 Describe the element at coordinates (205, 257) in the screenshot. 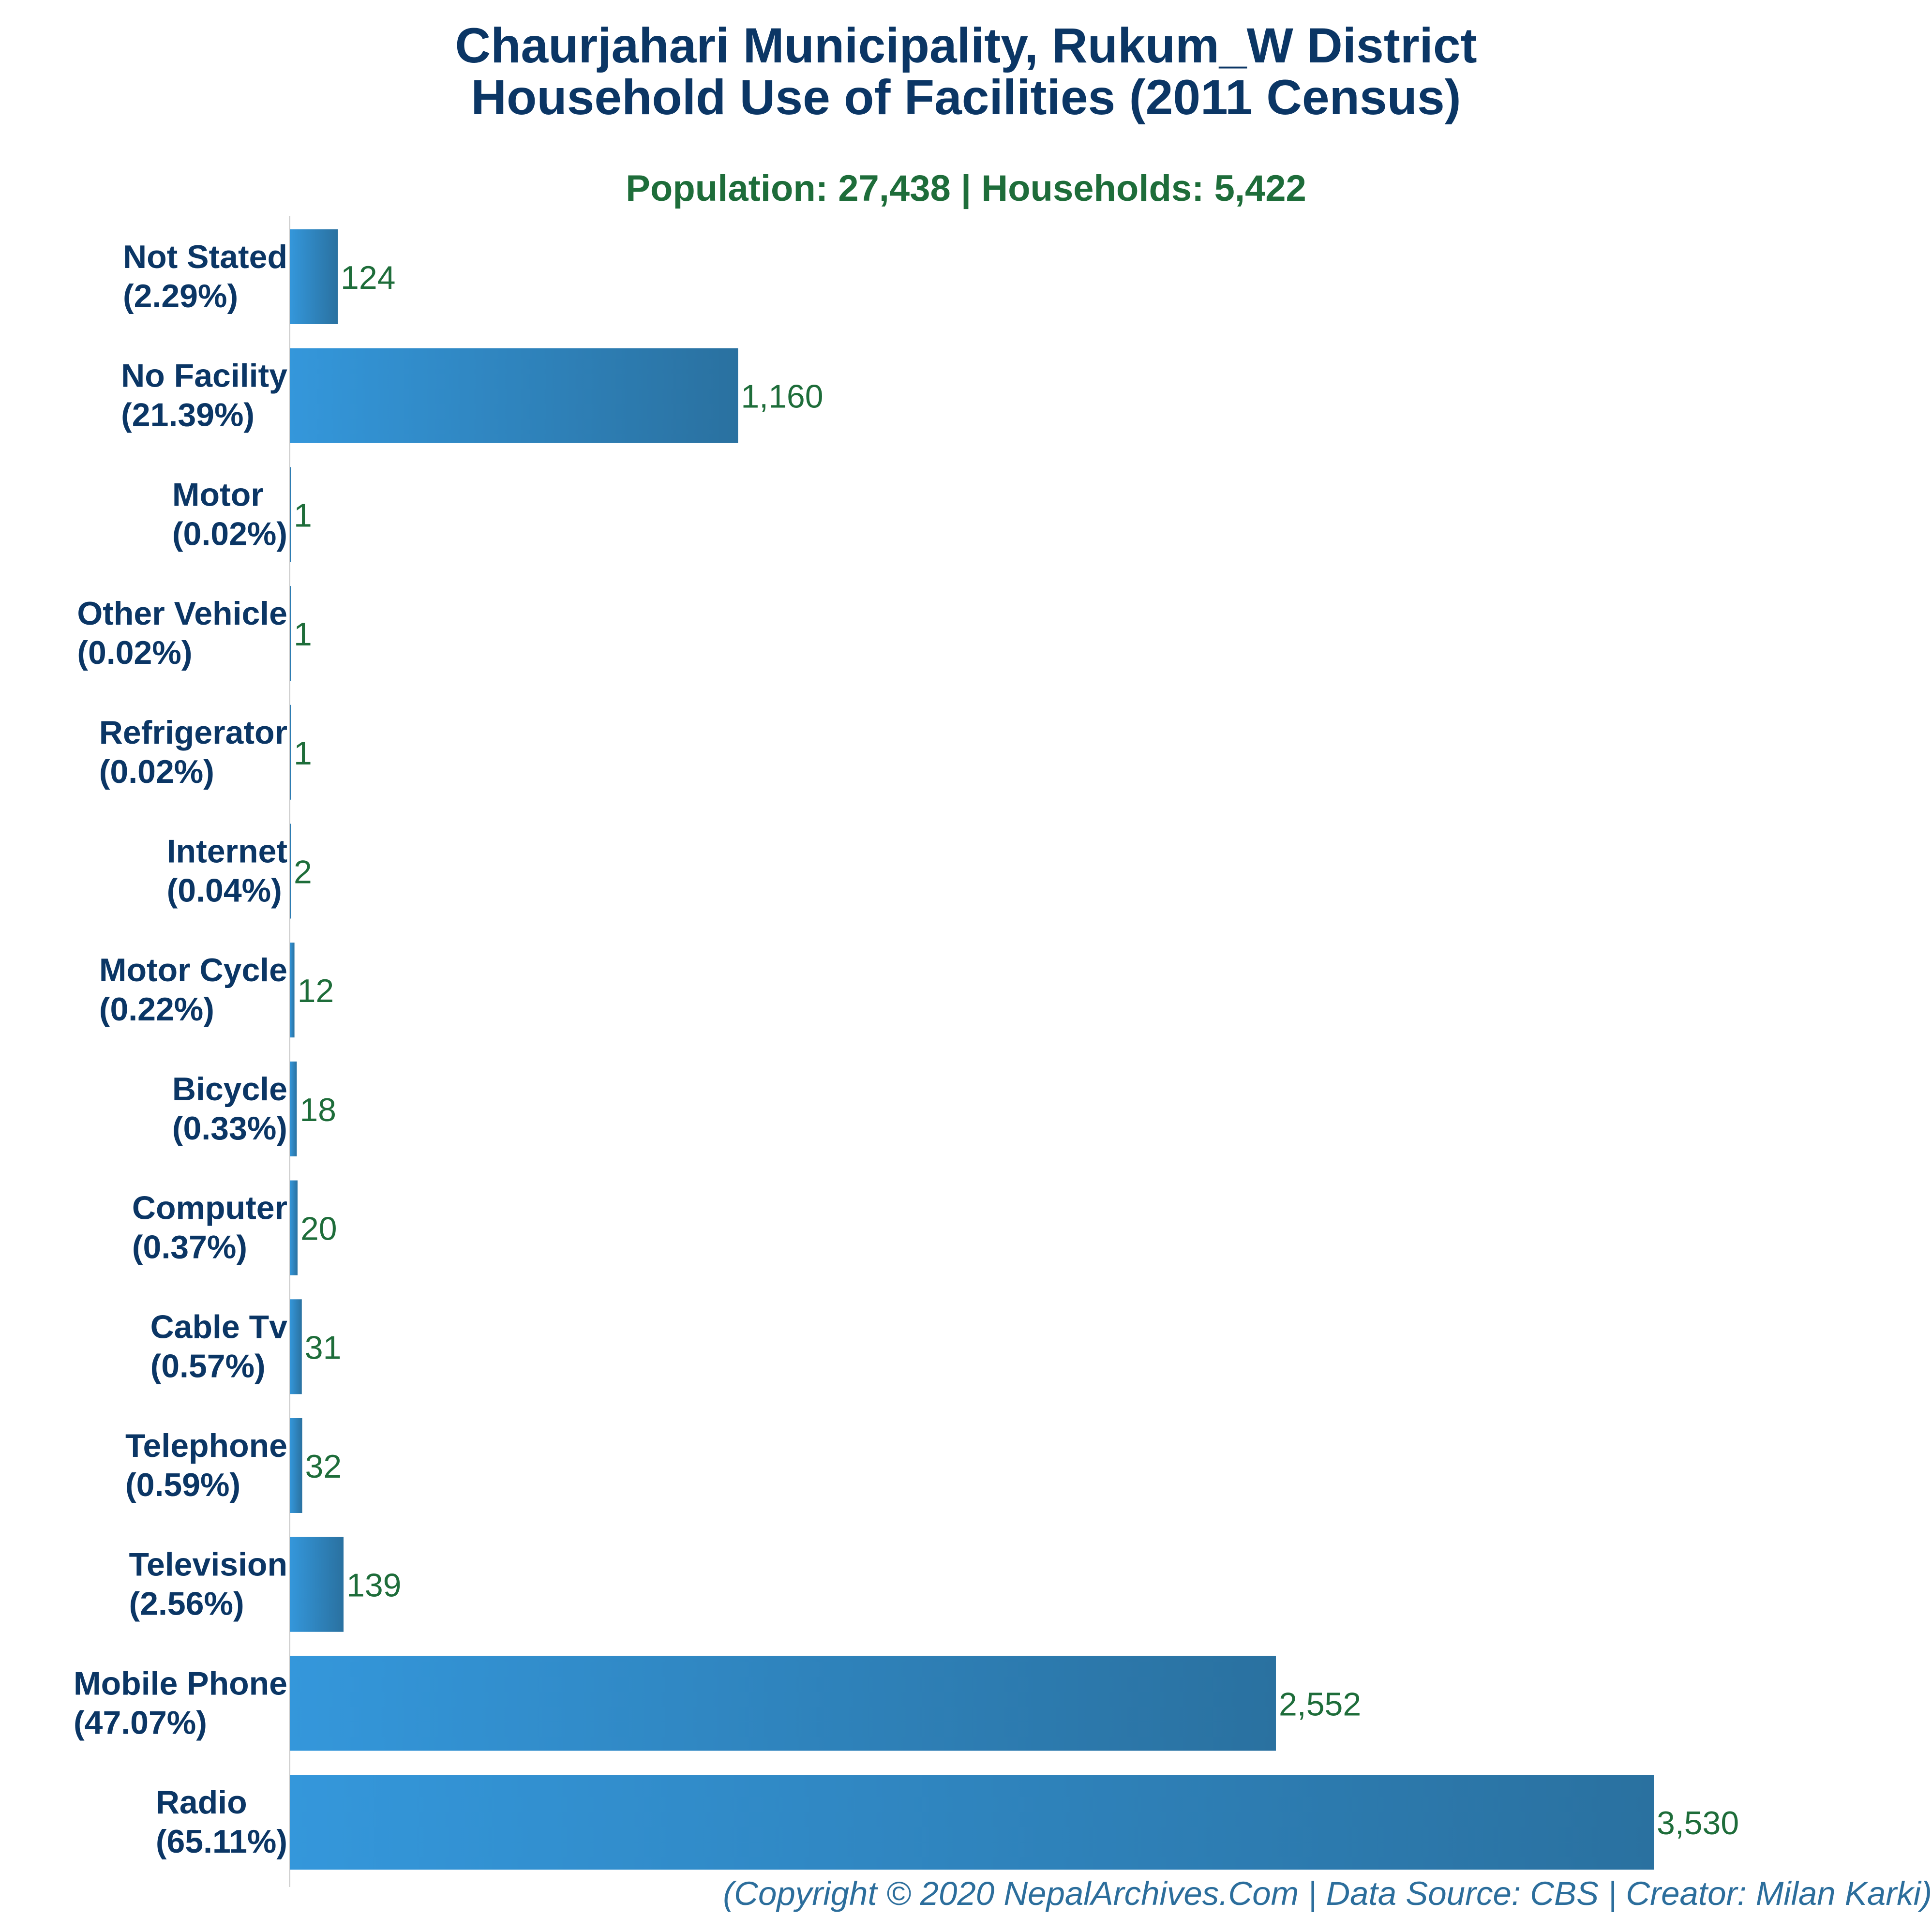

I see `category-name: Not Stated` at that location.